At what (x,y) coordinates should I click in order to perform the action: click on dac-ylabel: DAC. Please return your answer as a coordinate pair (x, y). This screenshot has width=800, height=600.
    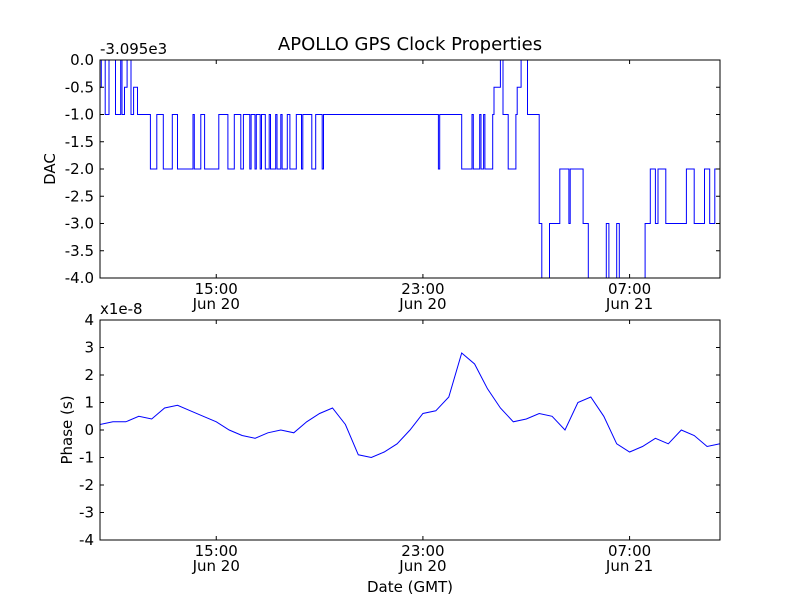
    Looking at the image, I should click on (50, 169).